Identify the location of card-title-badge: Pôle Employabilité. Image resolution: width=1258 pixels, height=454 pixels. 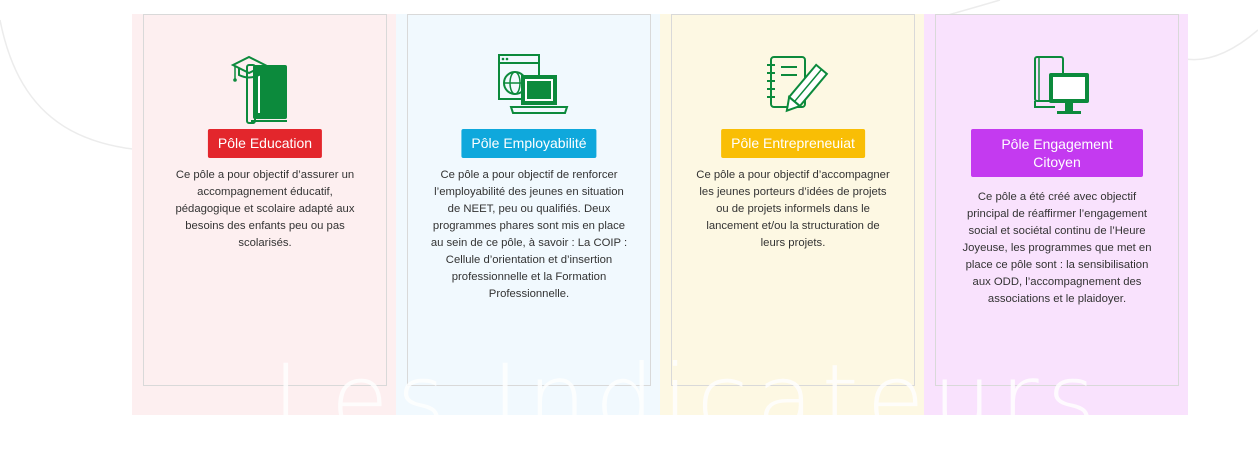
(529, 143).